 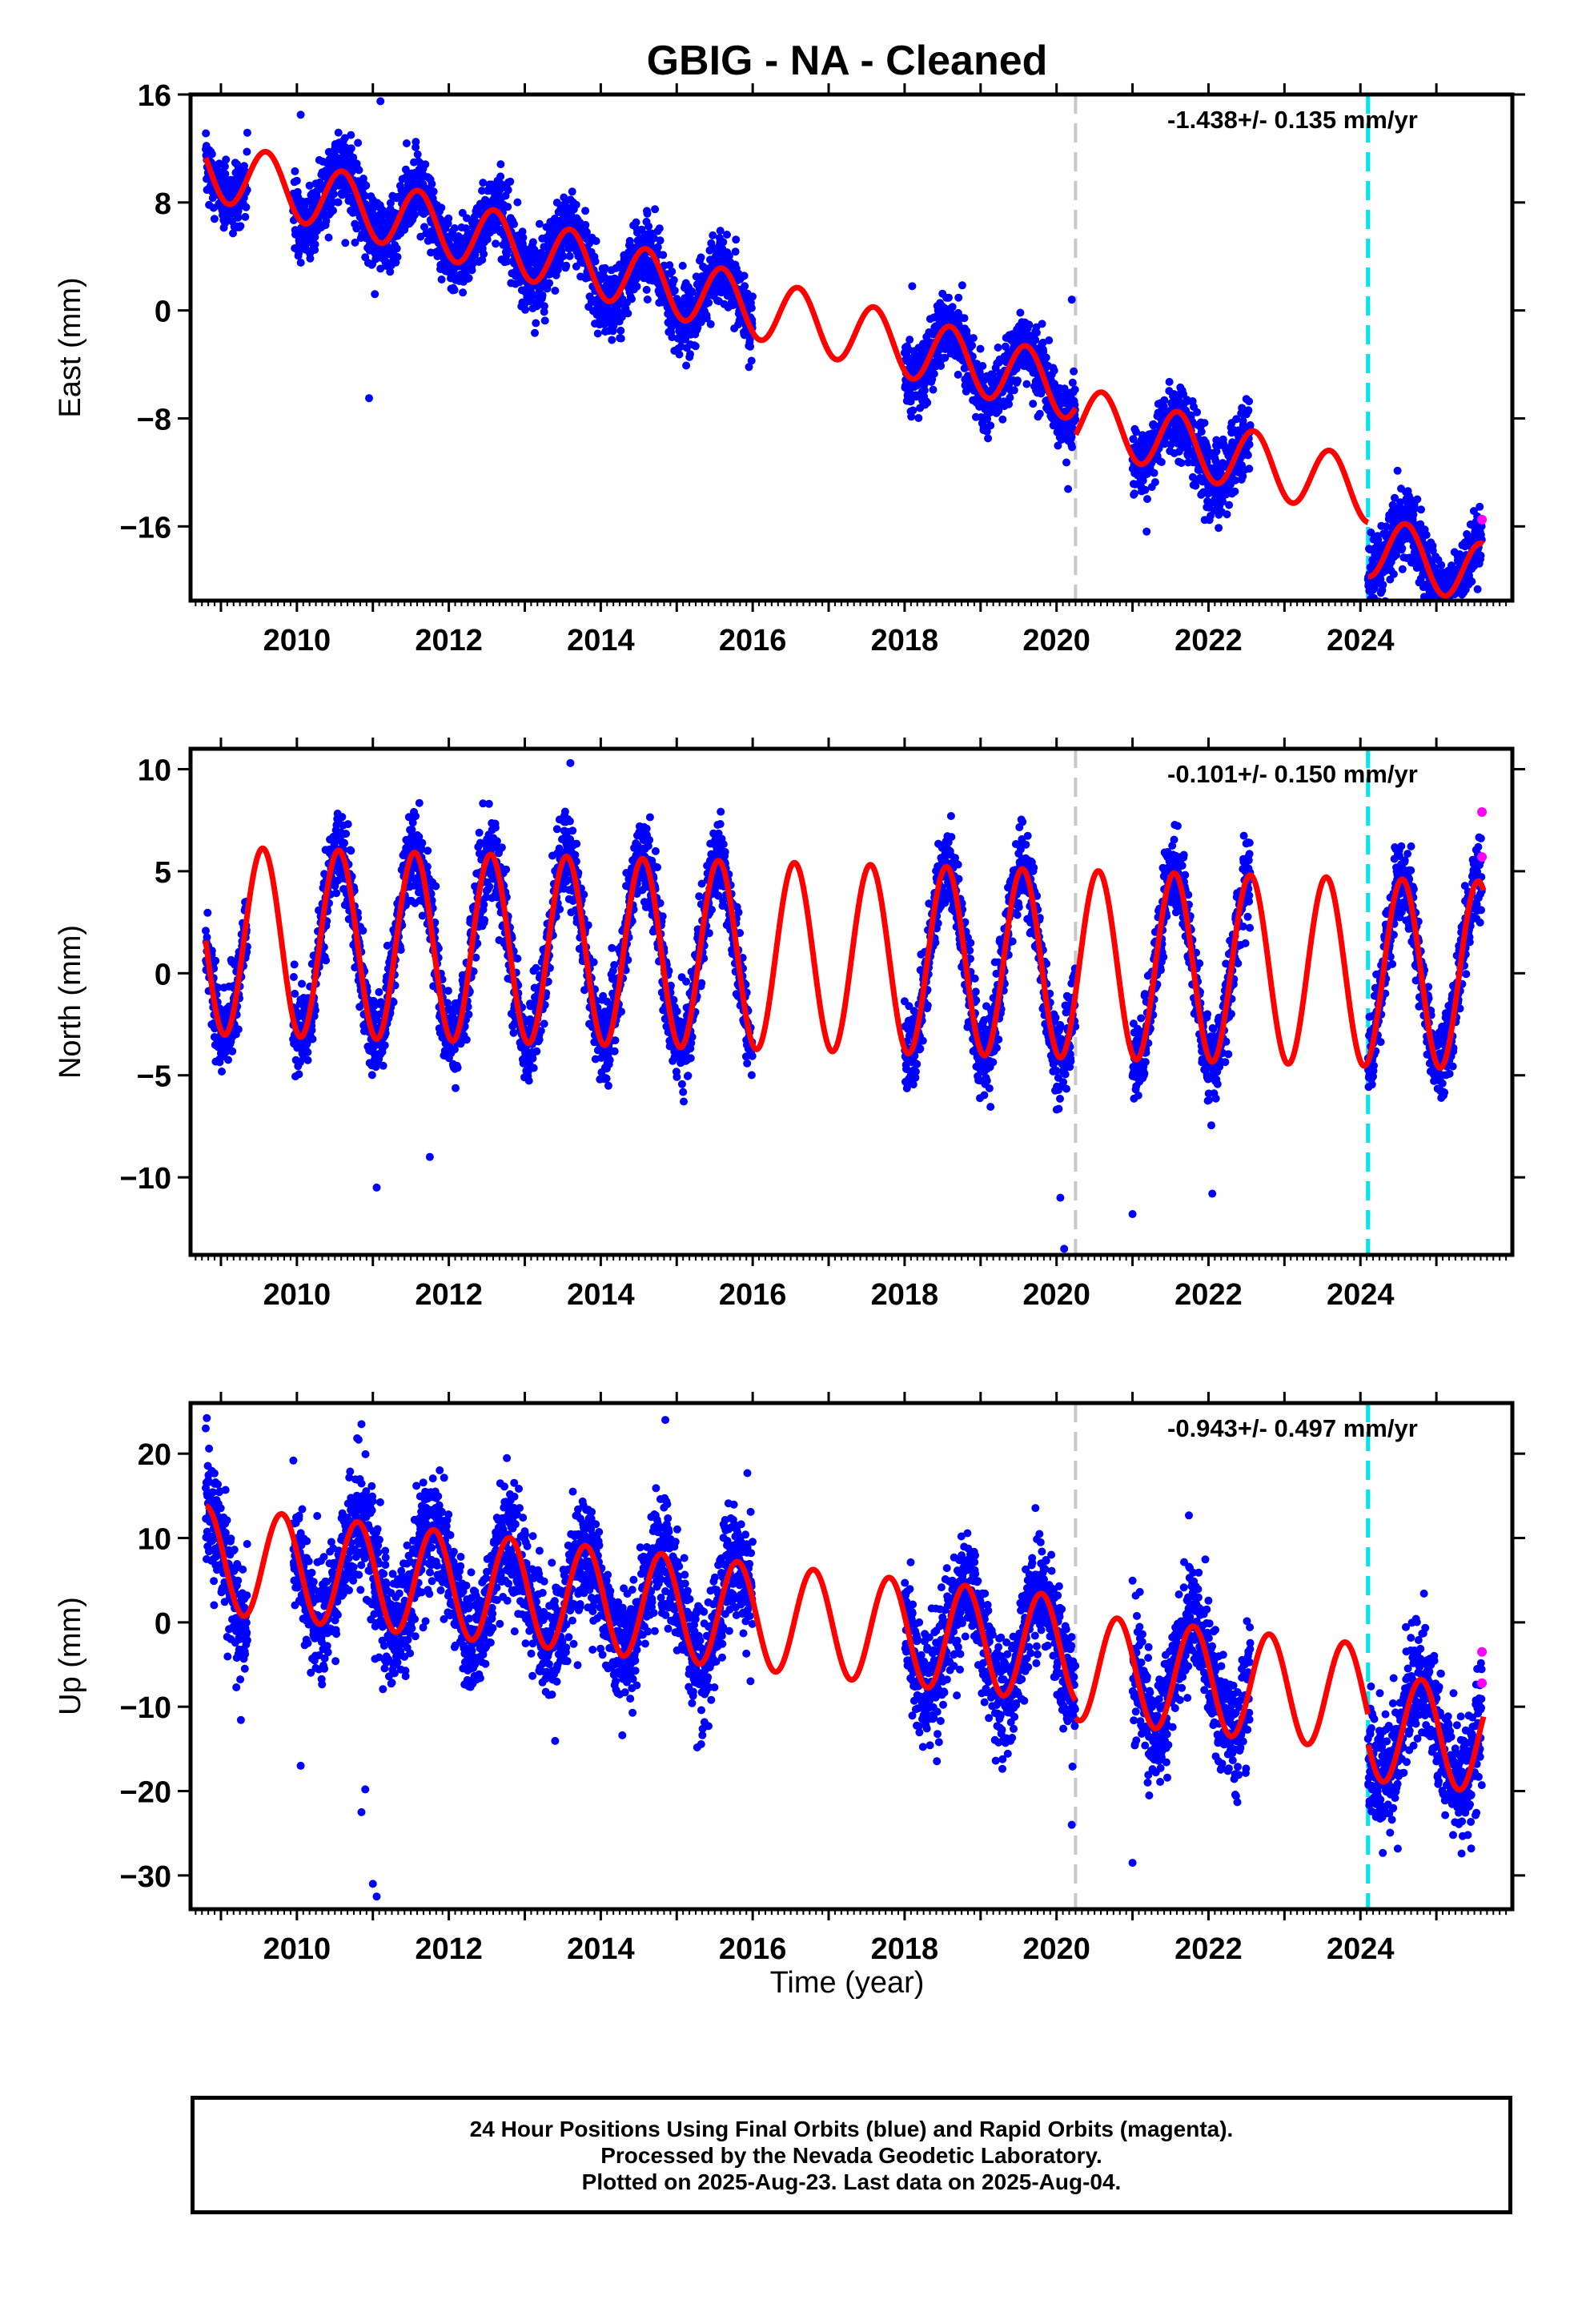 I want to click on y-tick-label: −30, so click(x=145, y=1877).